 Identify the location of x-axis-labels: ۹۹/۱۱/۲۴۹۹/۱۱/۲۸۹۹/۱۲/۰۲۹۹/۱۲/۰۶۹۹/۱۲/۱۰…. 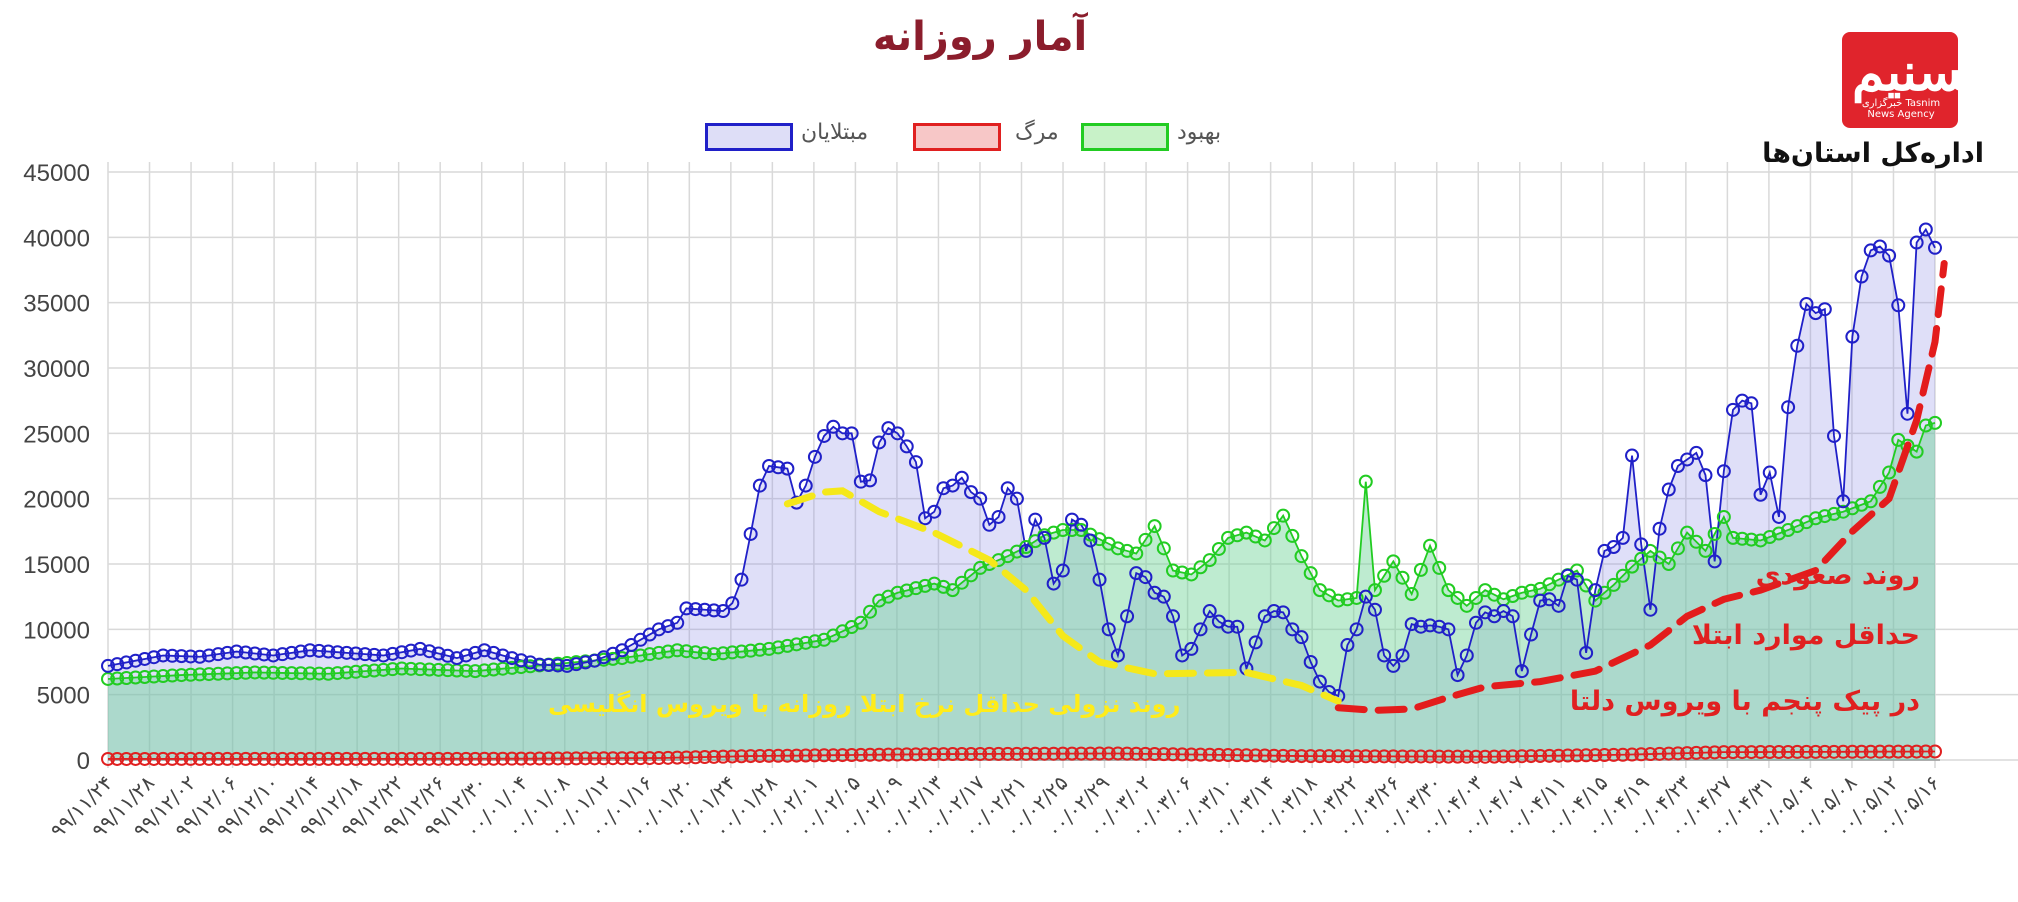
(994, 806).